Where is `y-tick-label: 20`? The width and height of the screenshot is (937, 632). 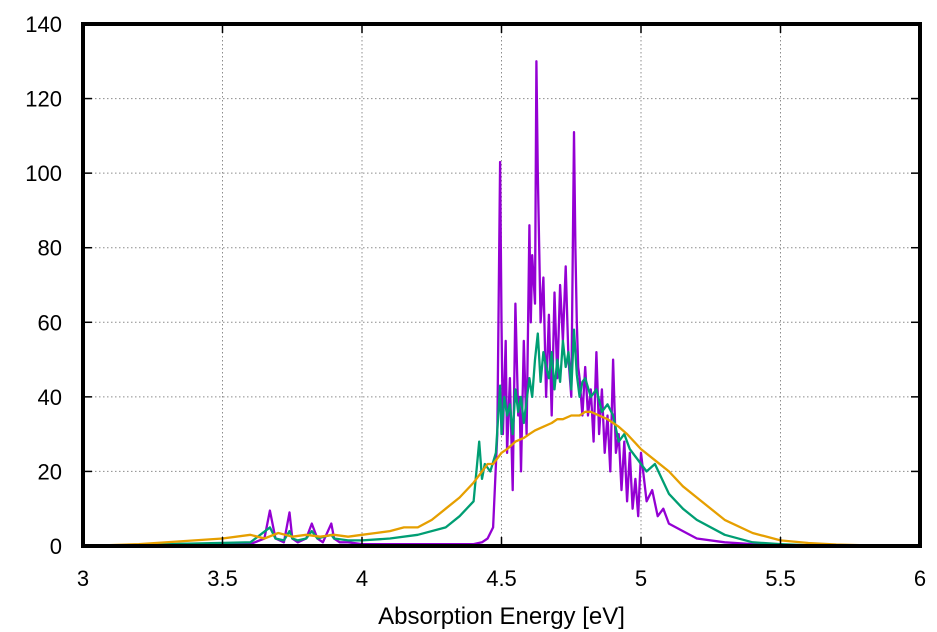 y-tick-label: 20 is located at coordinates (50, 471).